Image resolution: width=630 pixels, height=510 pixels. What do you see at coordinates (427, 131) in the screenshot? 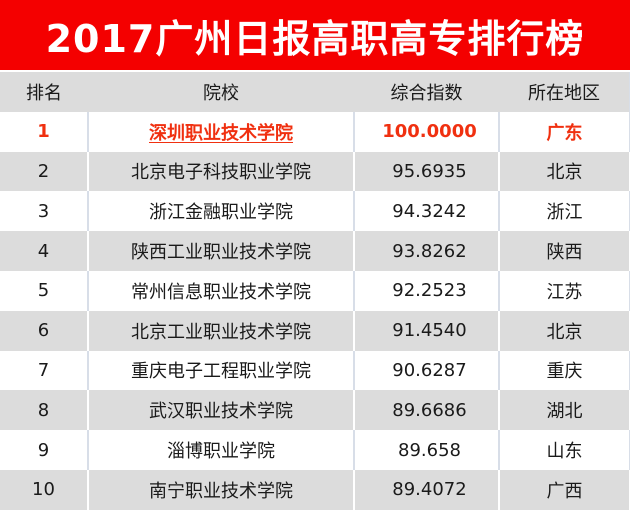
I see `score-cell: 100.0000` at bounding box center [427, 131].